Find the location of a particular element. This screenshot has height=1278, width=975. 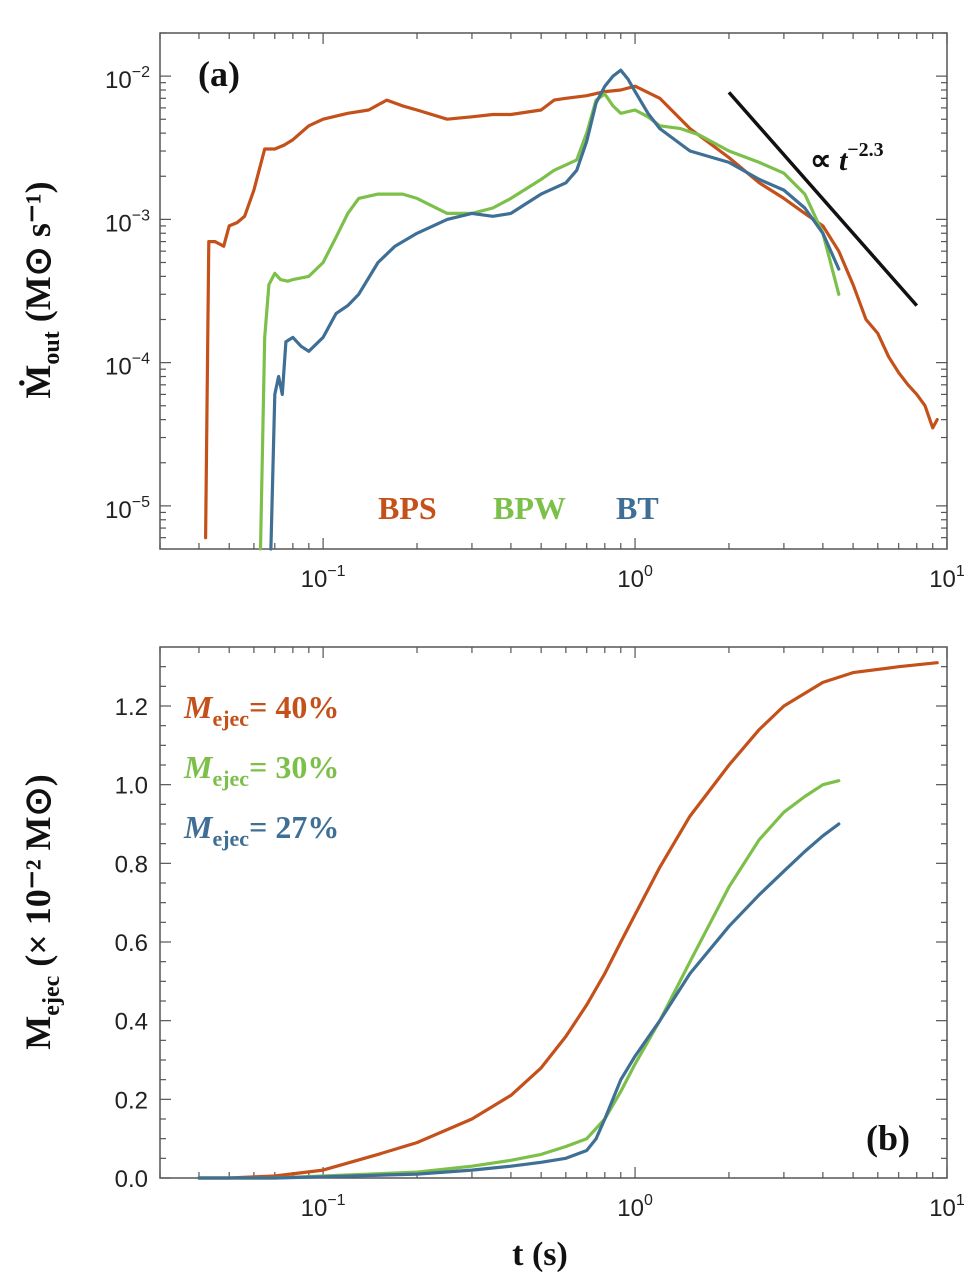

y-tick-label: 10⁻³ is located at coordinates (127, 222).